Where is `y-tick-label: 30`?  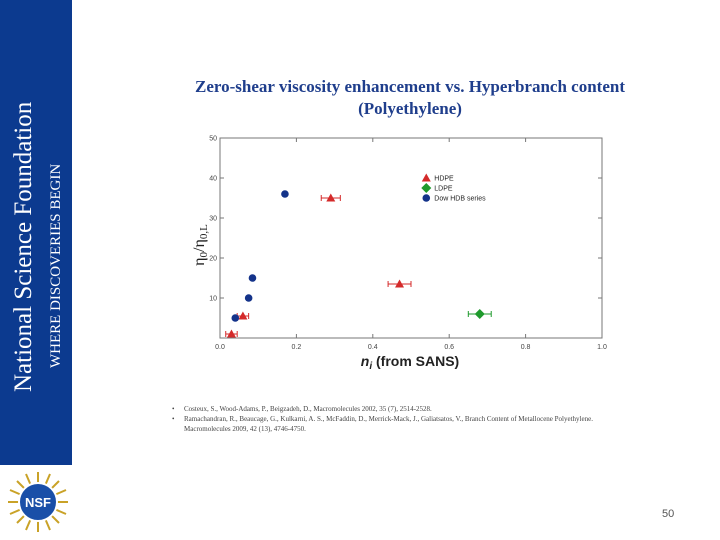
y-tick-label: 30 is located at coordinates (213, 219).